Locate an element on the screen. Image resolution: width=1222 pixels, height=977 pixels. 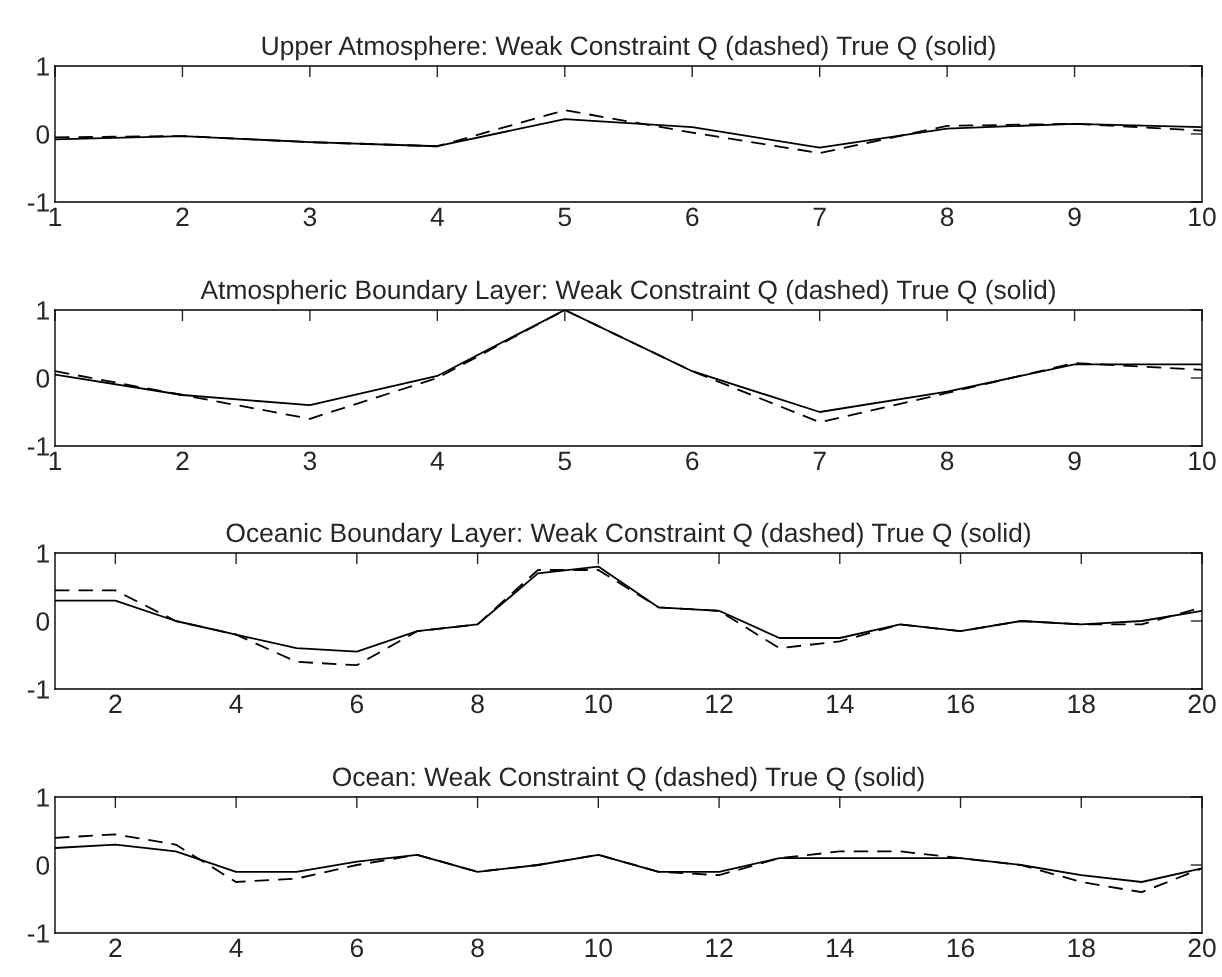
chart-title: Oceanic Boundary Layer: Weak Constraint Q (dashed) True Q (solid) is located at coordinates (628, 535).